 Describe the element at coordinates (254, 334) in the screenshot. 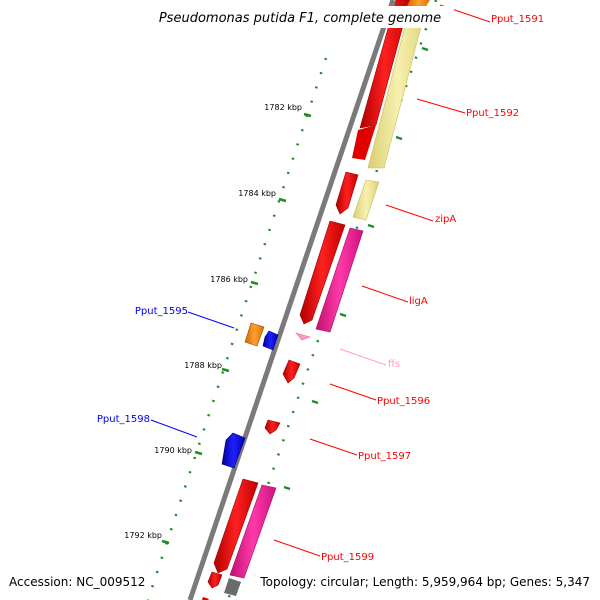

I see `feature-pput-1595-partner` at that location.